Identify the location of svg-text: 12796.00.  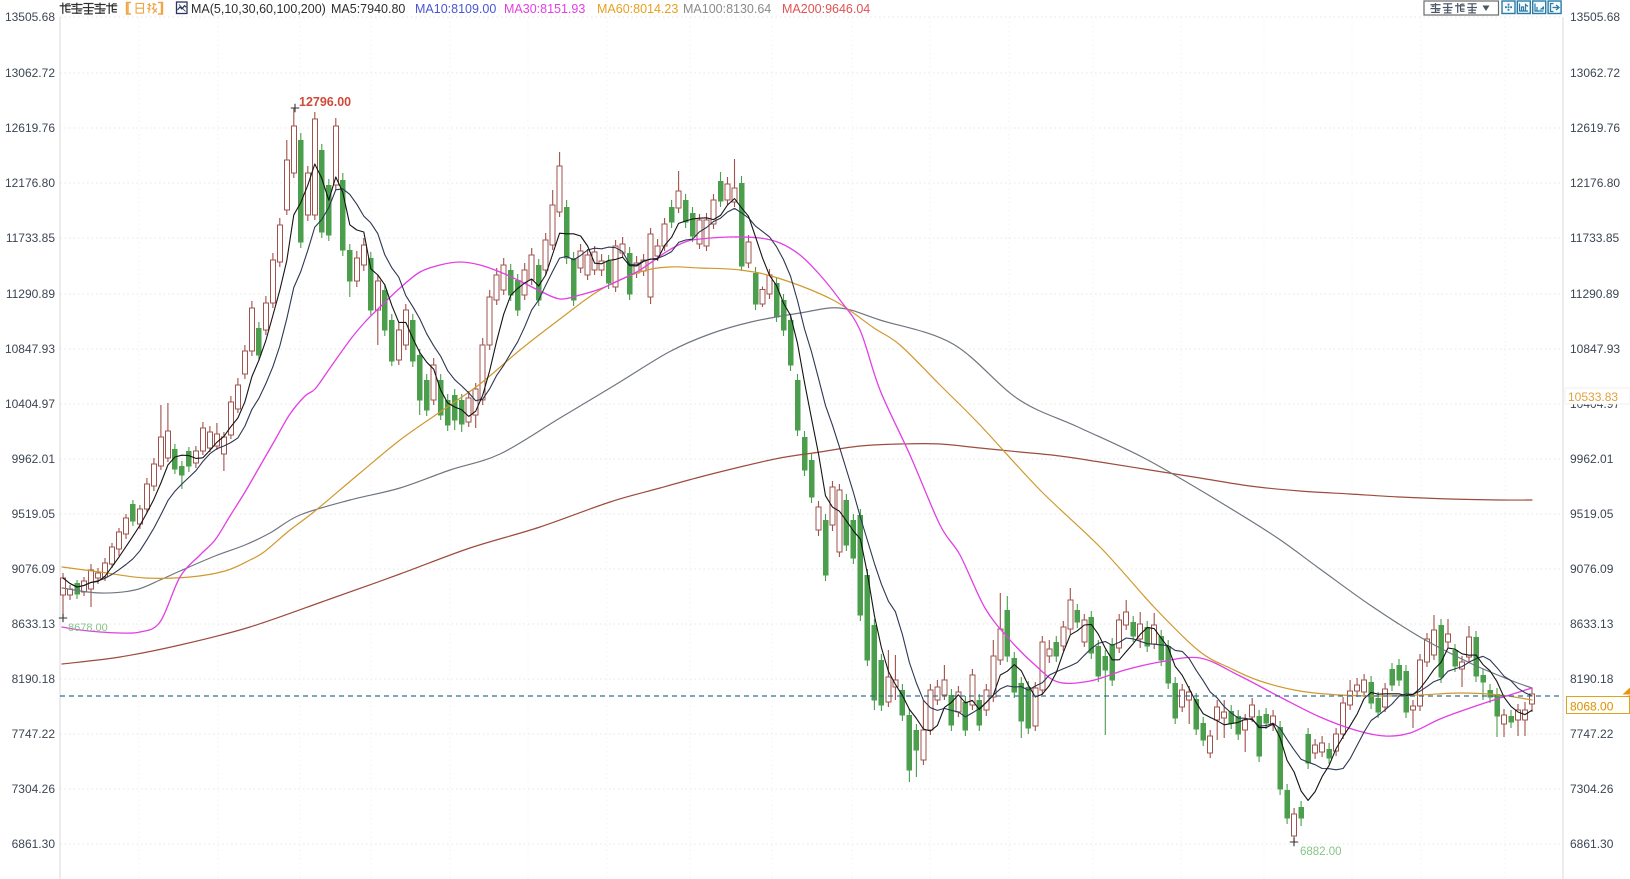
(325, 102).